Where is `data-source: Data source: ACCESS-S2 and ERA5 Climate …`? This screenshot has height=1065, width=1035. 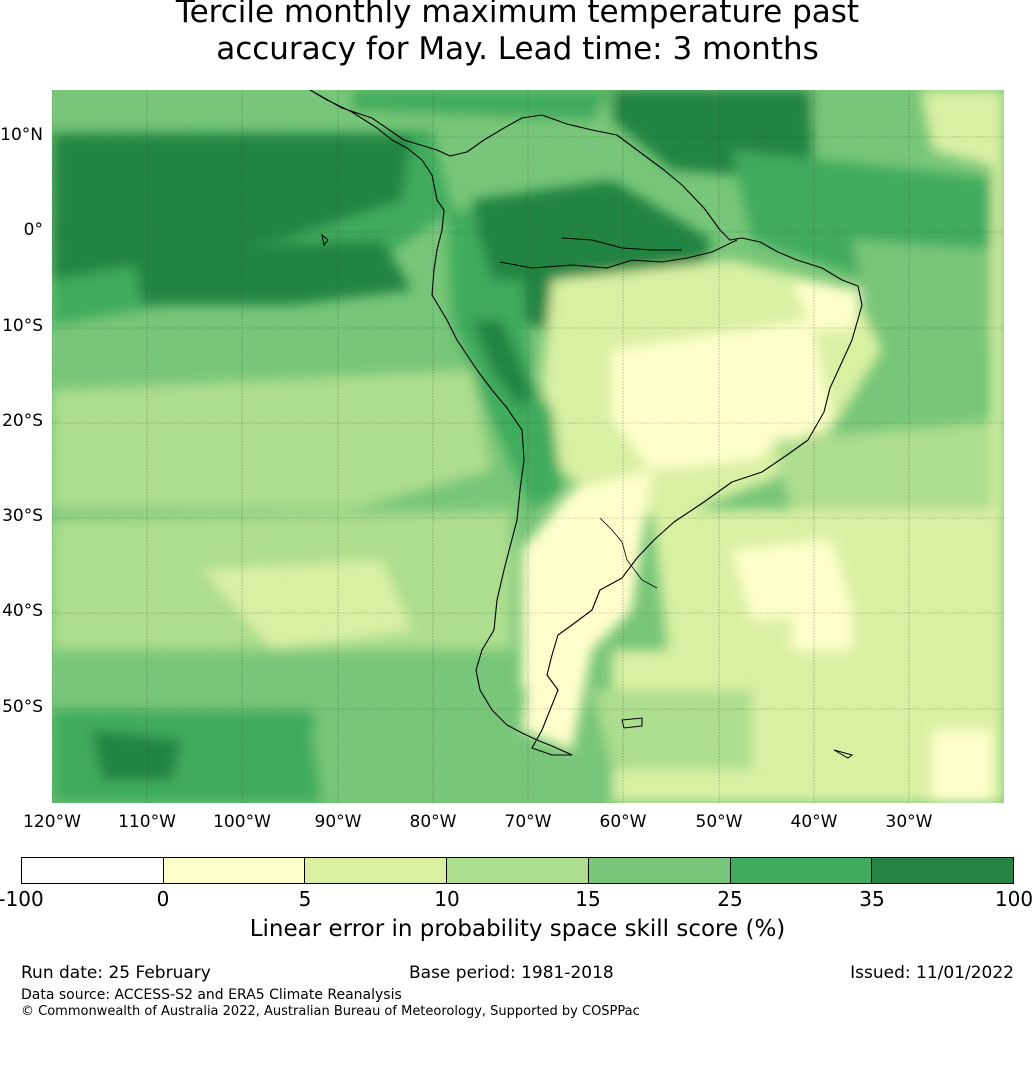 data-source: Data source: ACCESS-S2 and ERA5 Climate … is located at coordinates (211, 995).